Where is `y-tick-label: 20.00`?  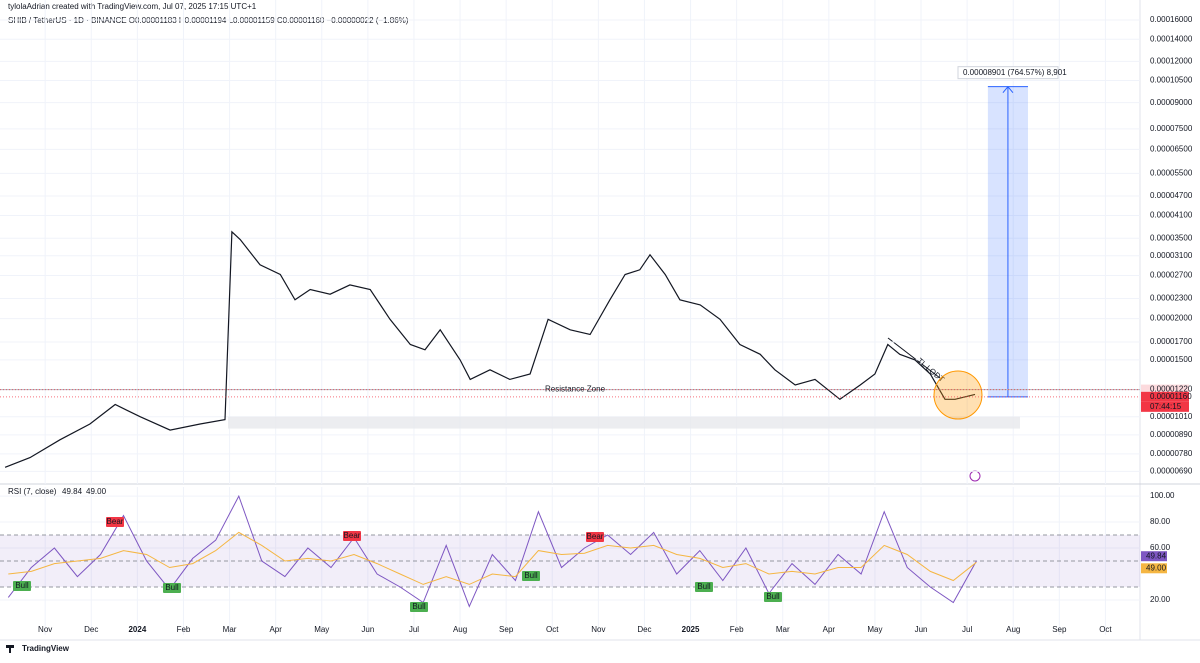 y-tick-label: 20.00 is located at coordinates (1160, 599).